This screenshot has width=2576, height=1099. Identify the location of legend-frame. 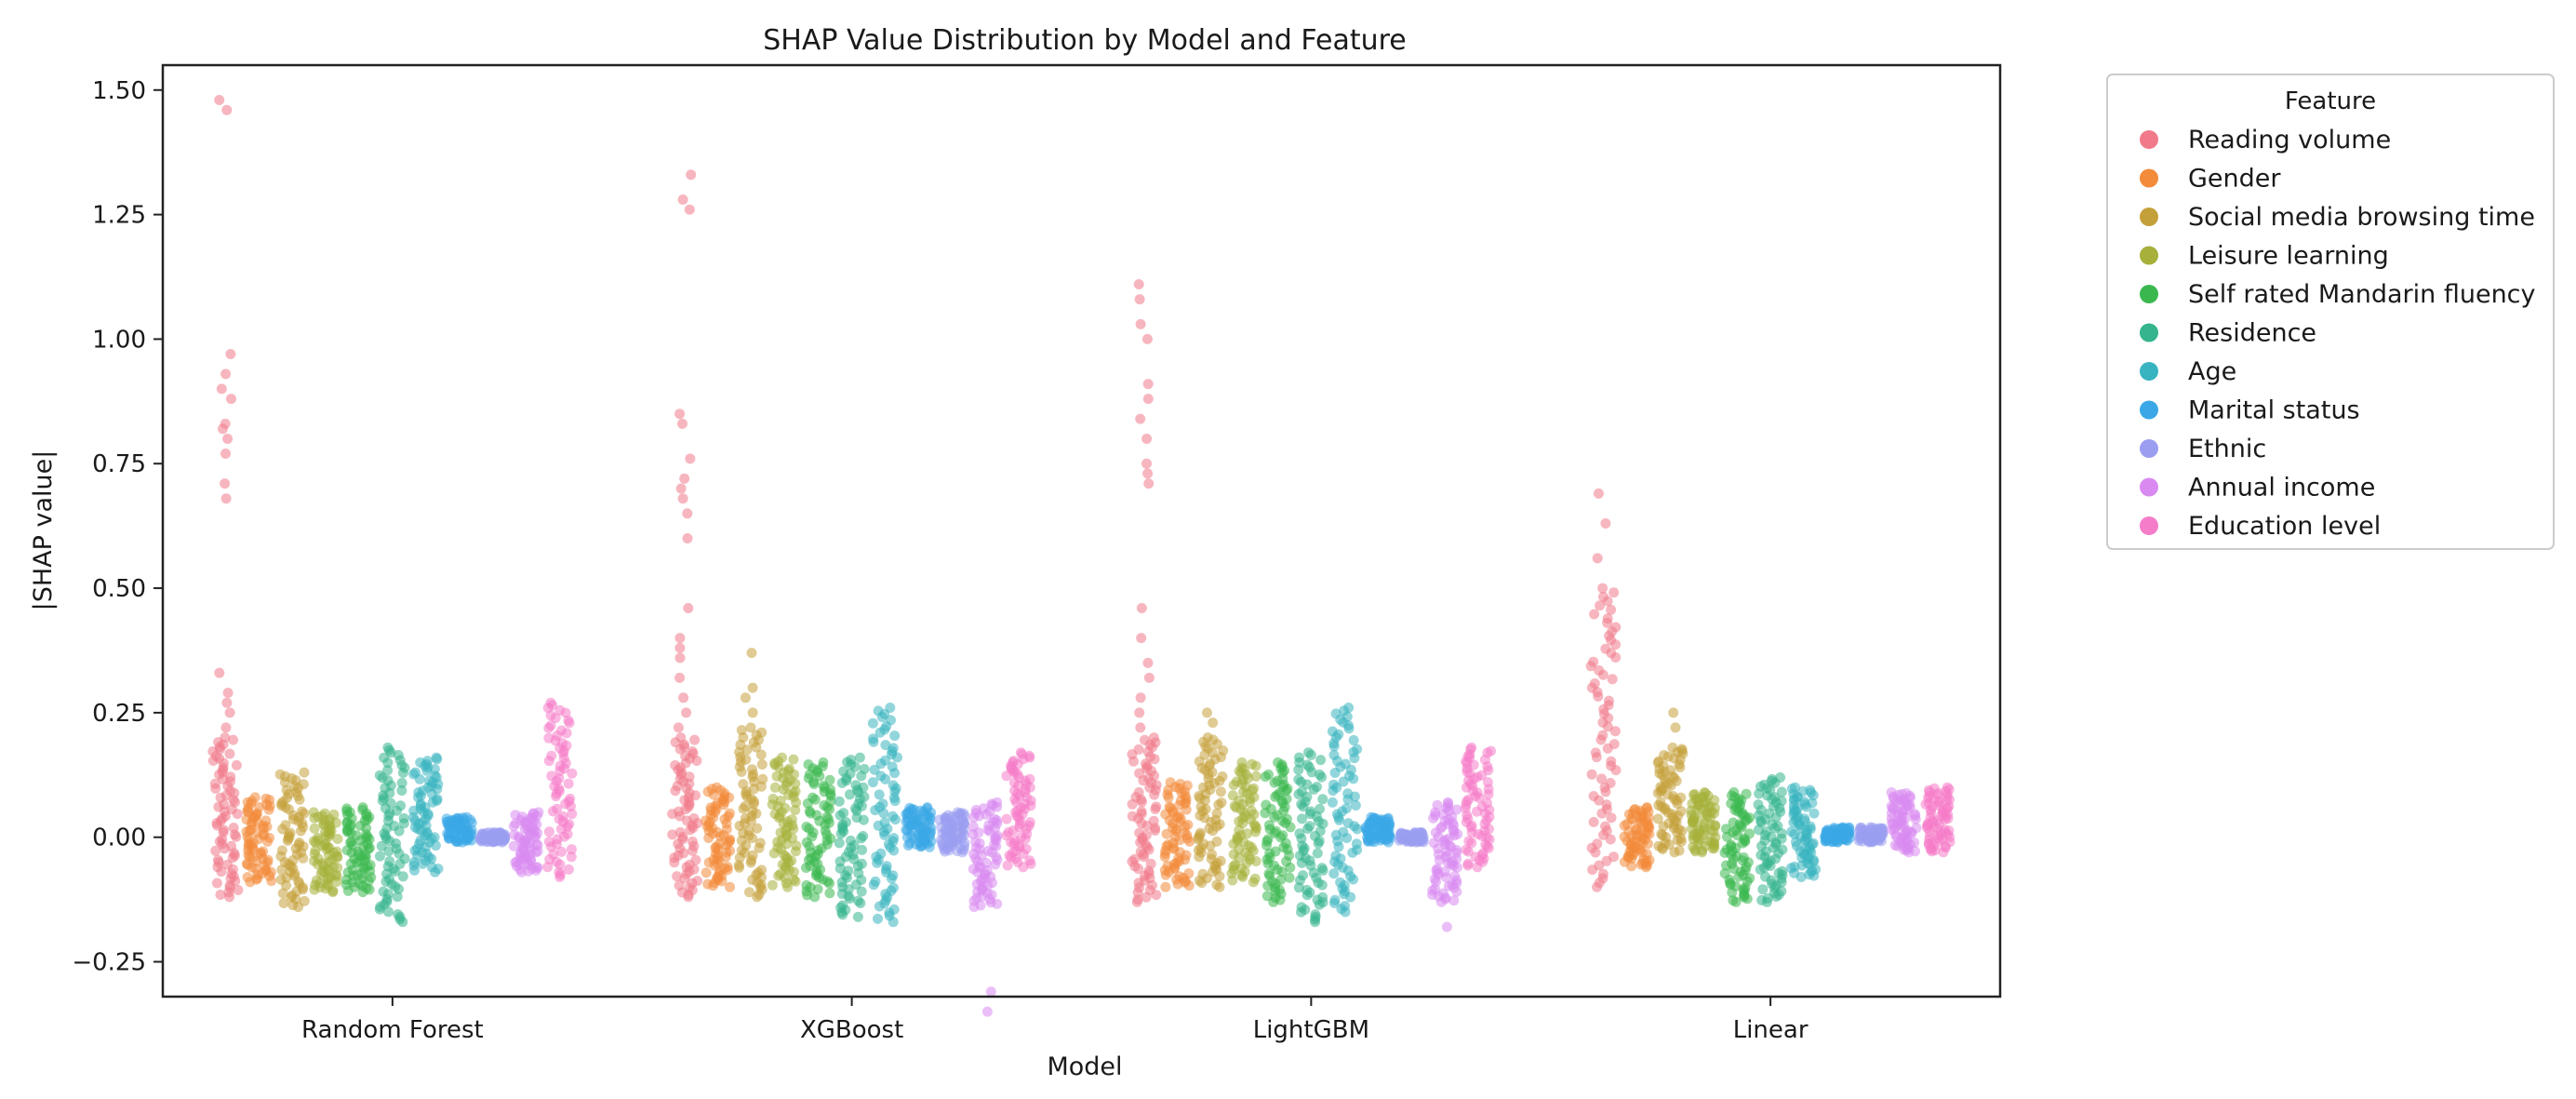
(2330, 312).